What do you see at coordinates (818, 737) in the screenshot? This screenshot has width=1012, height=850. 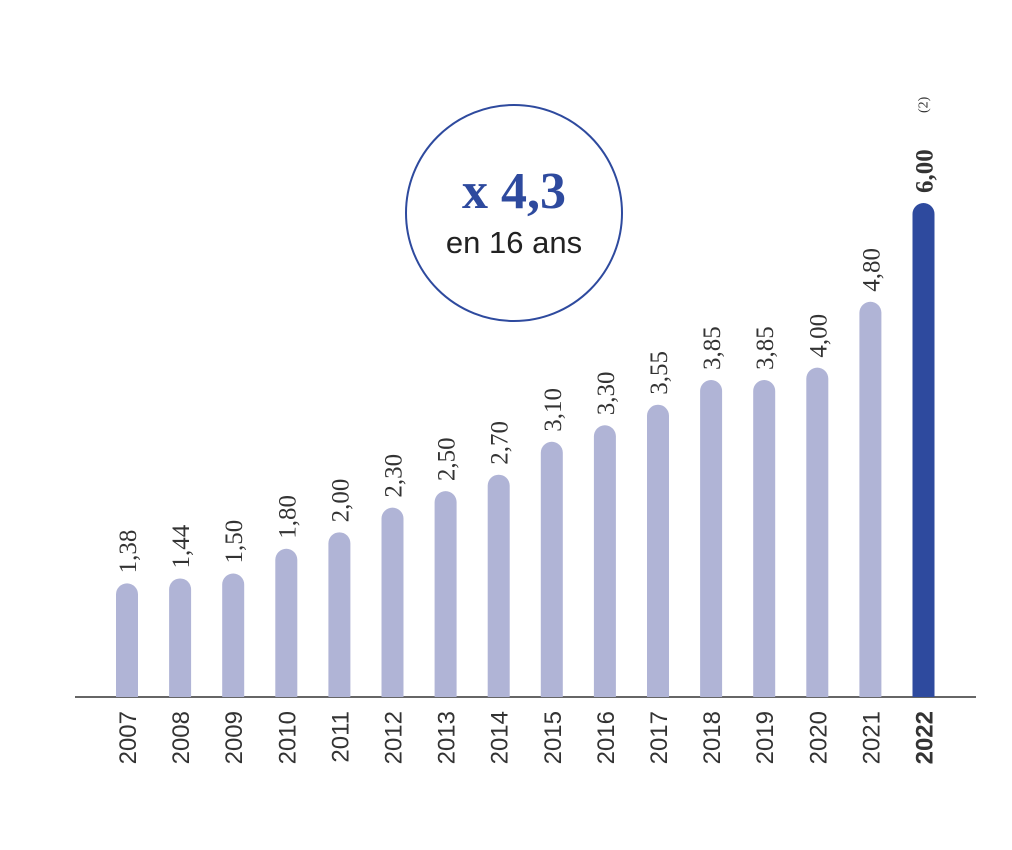 I see `x-tick-label: 2020` at bounding box center [818, 737].